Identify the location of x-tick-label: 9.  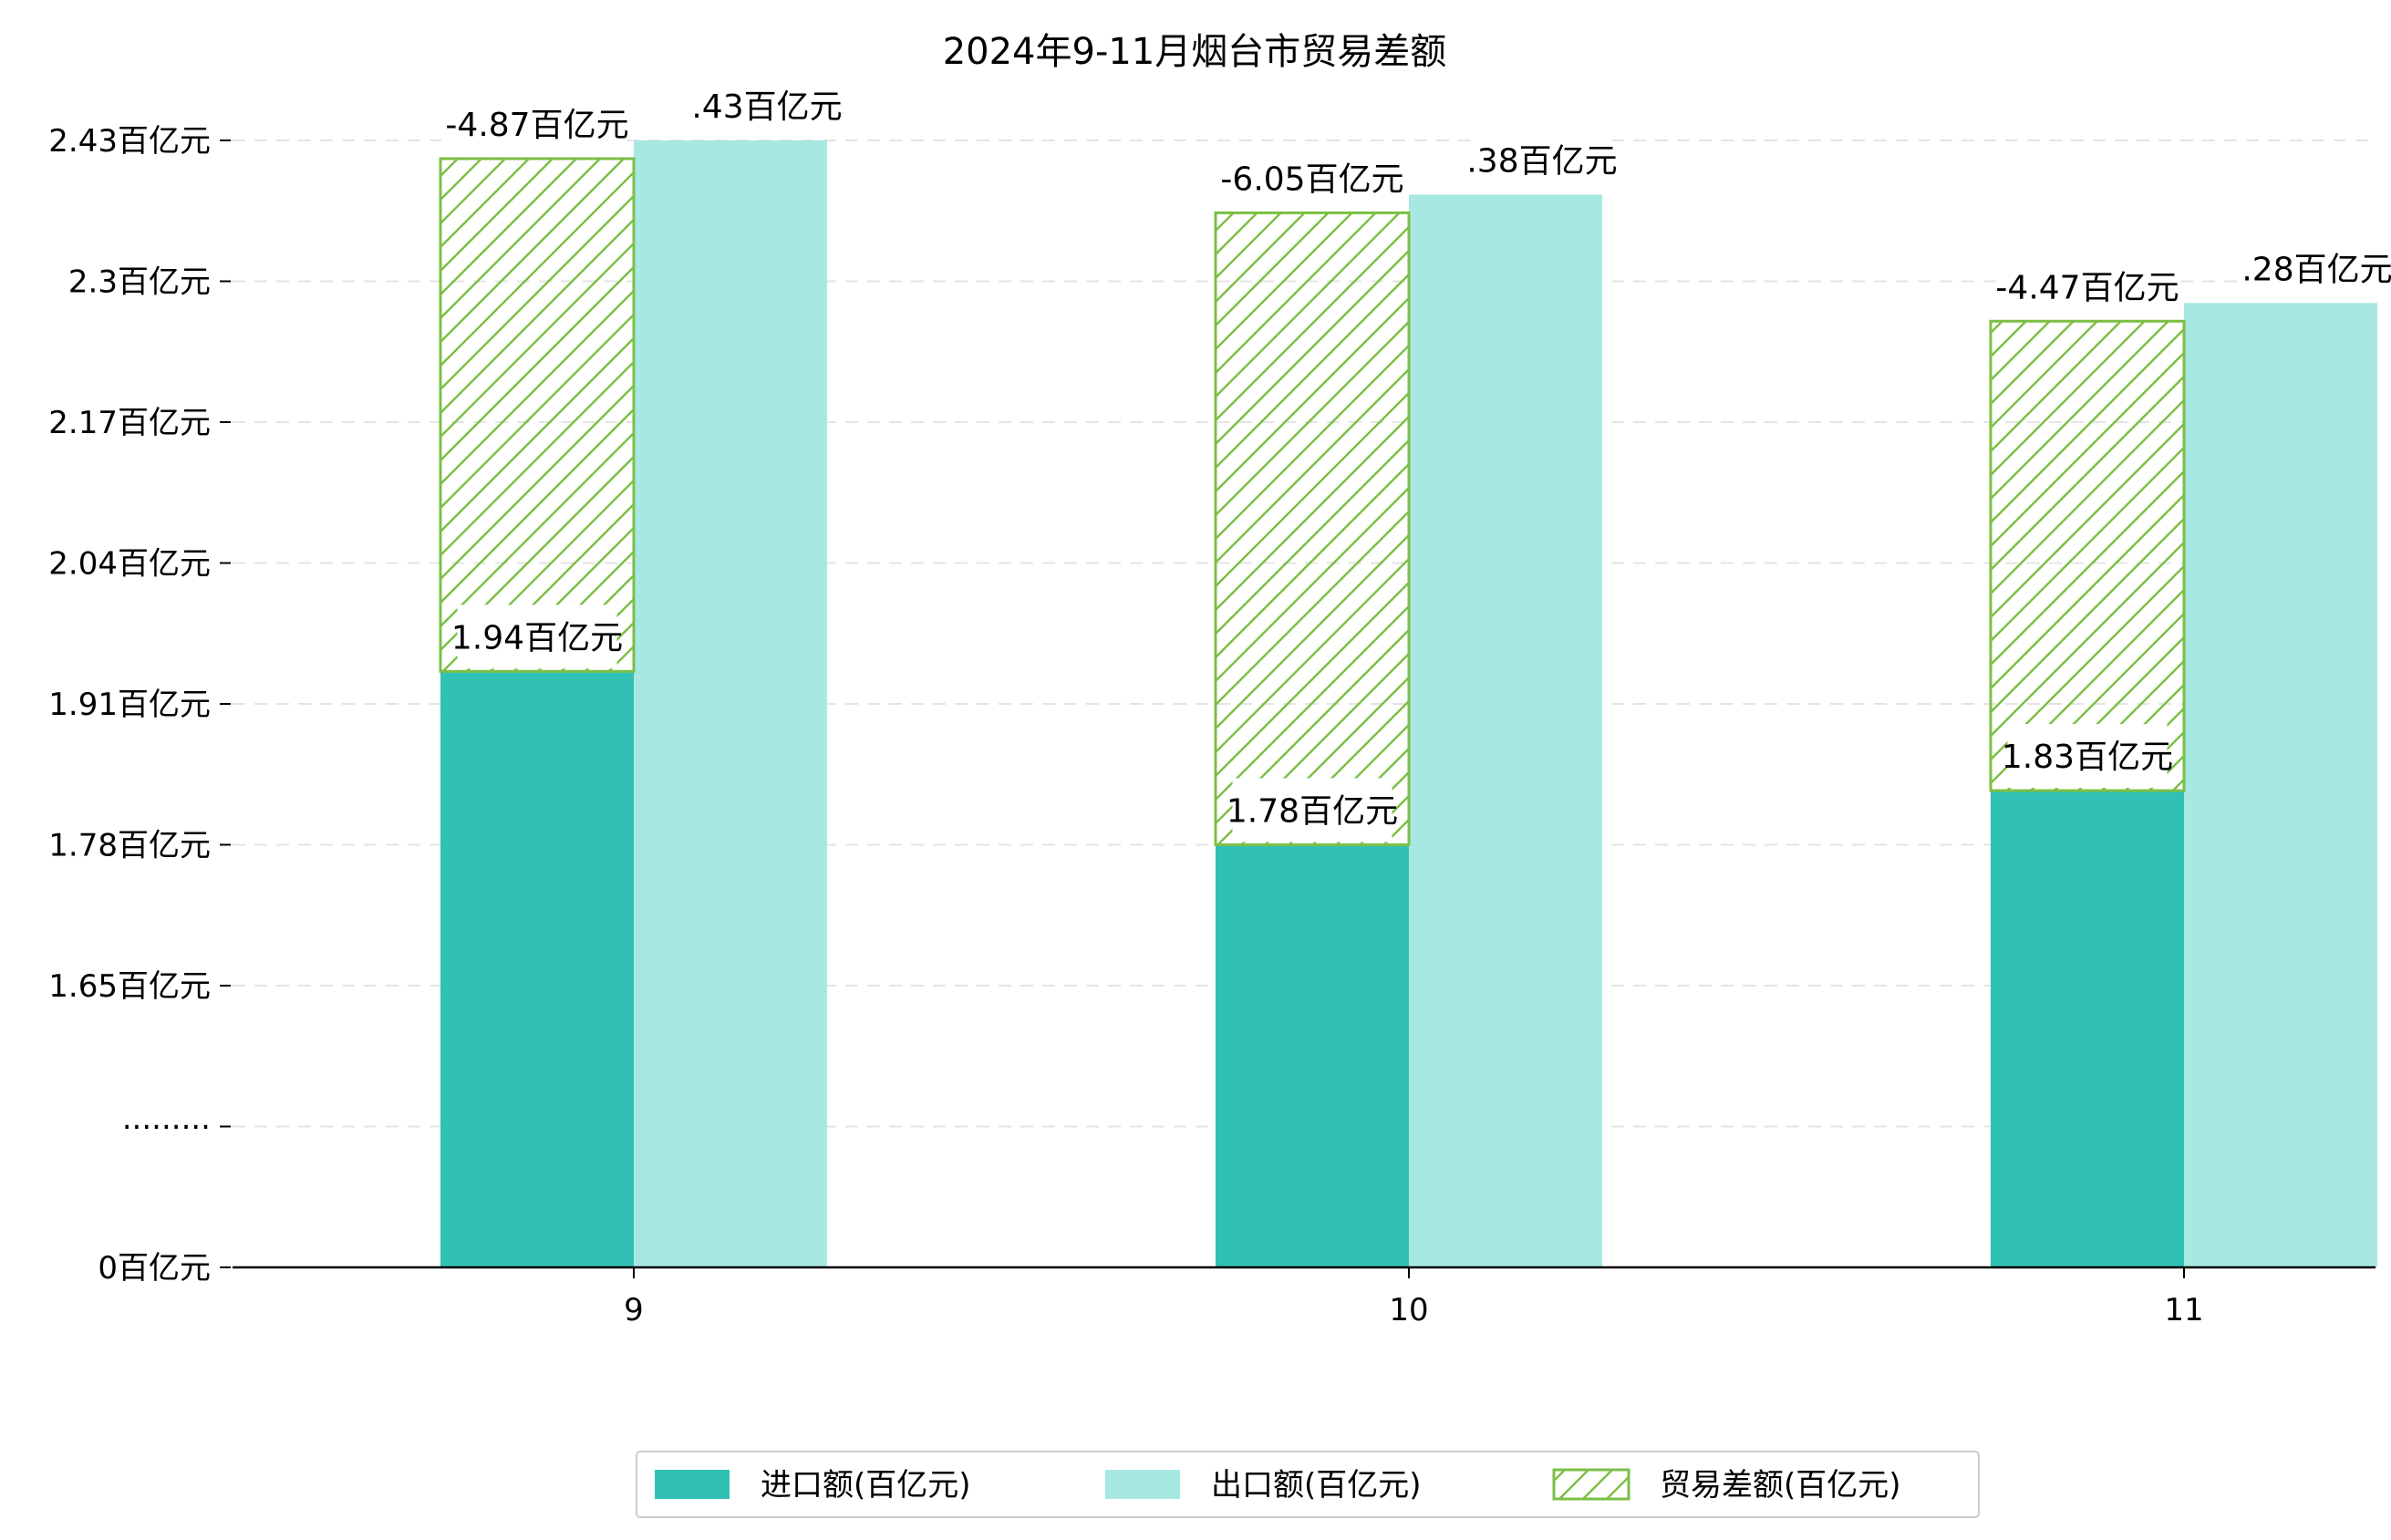
(634, 1310).